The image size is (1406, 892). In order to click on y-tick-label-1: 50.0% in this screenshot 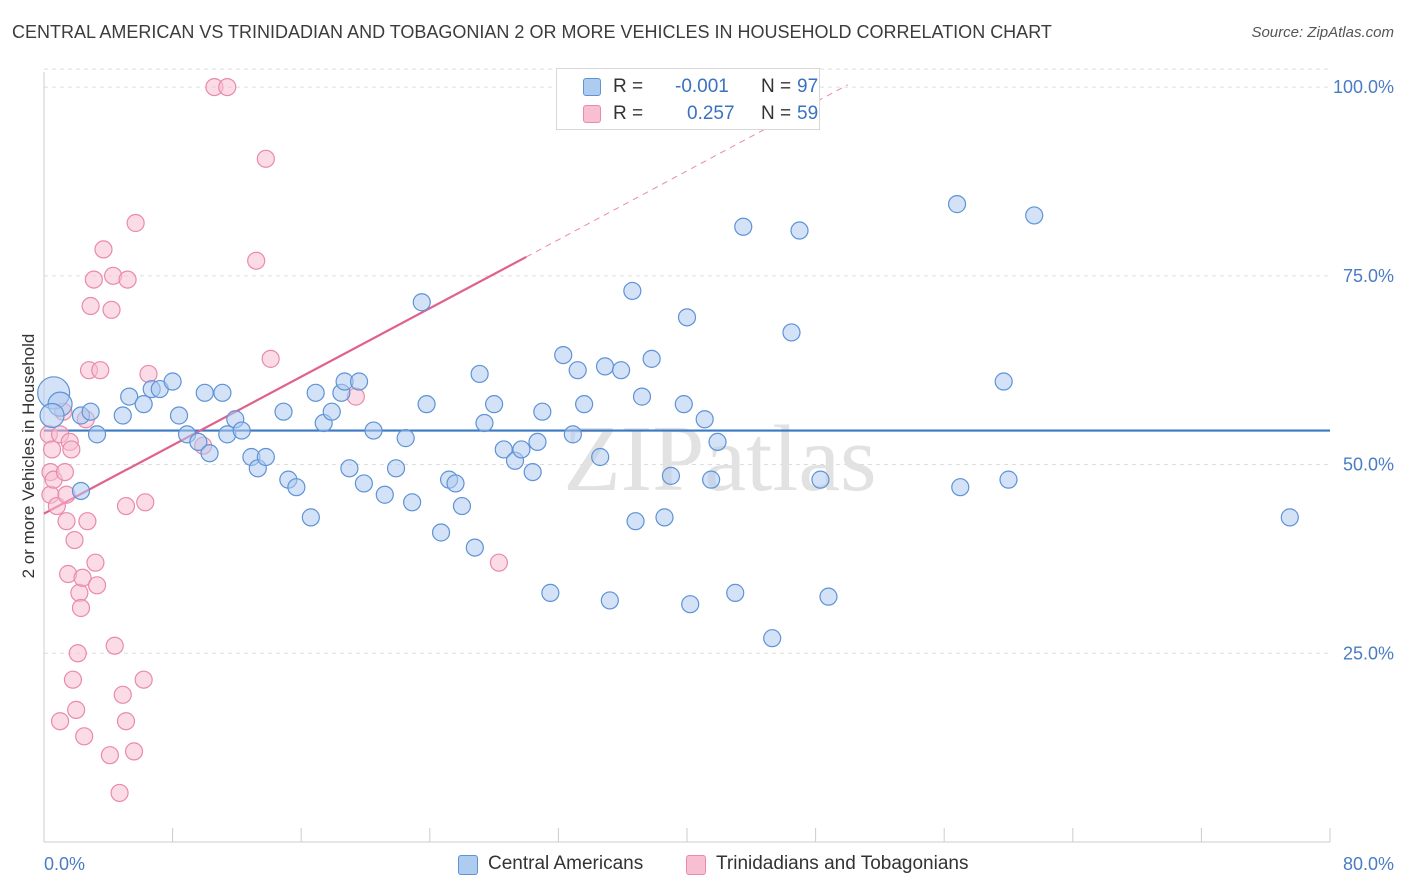, I will do `click(1368, 465)`.